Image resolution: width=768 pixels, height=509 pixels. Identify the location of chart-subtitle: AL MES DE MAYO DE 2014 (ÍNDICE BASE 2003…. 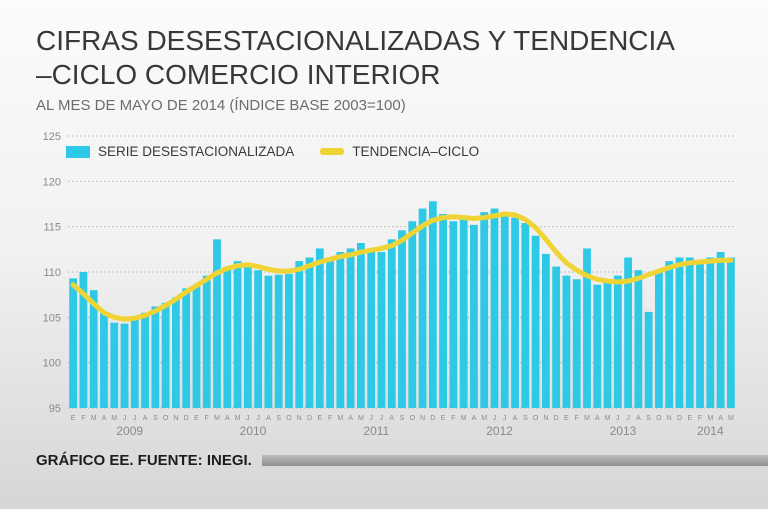
(221, 106).